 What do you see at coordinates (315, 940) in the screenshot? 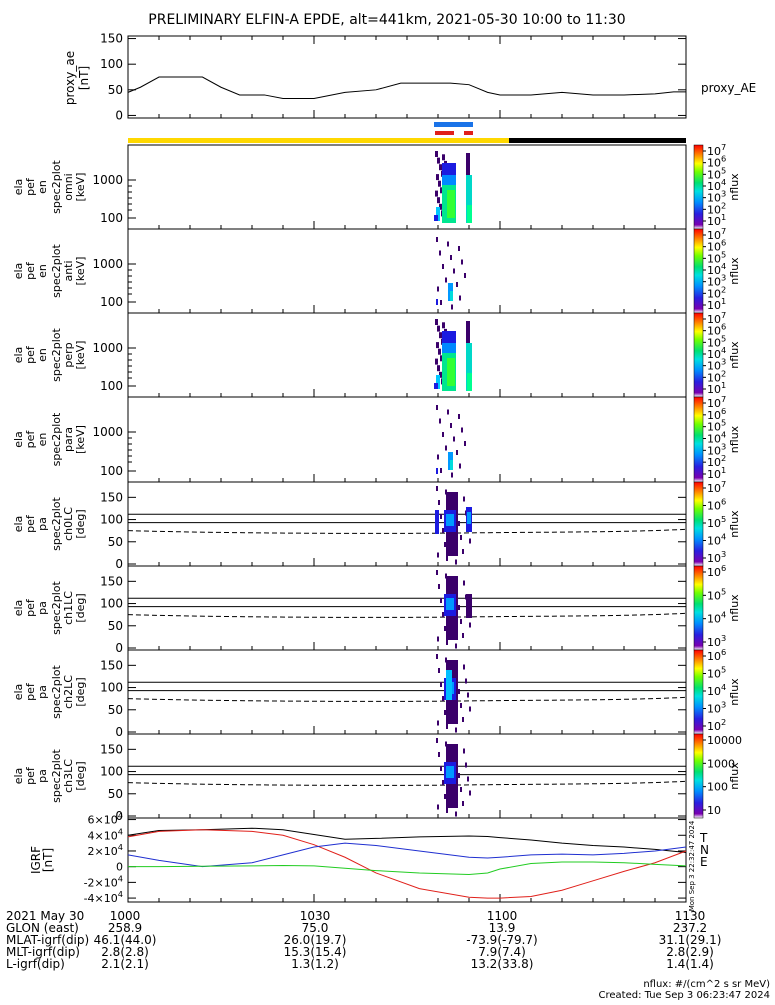
I see `footer-value: 26.0(19.7)` at bounding box center [315, 940].